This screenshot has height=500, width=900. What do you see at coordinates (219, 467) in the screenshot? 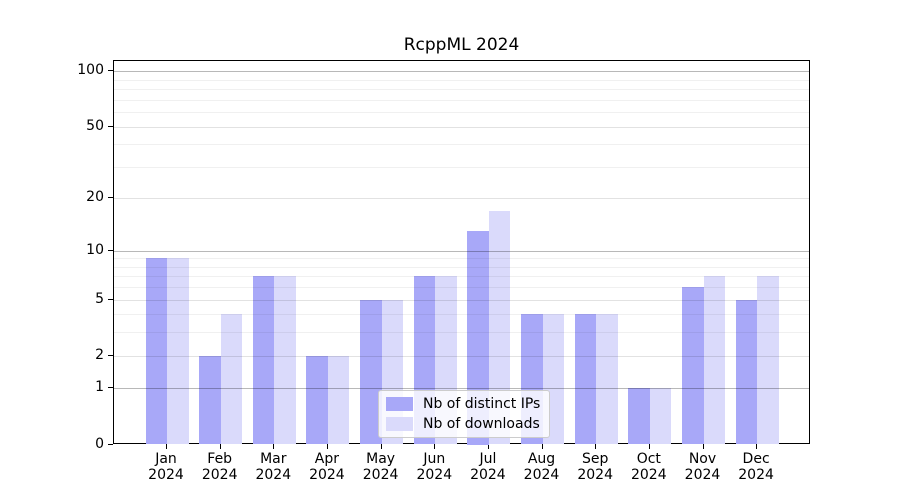
I see `x-tick-label-feb: Feb 2024` at bounding box center [219, 467].